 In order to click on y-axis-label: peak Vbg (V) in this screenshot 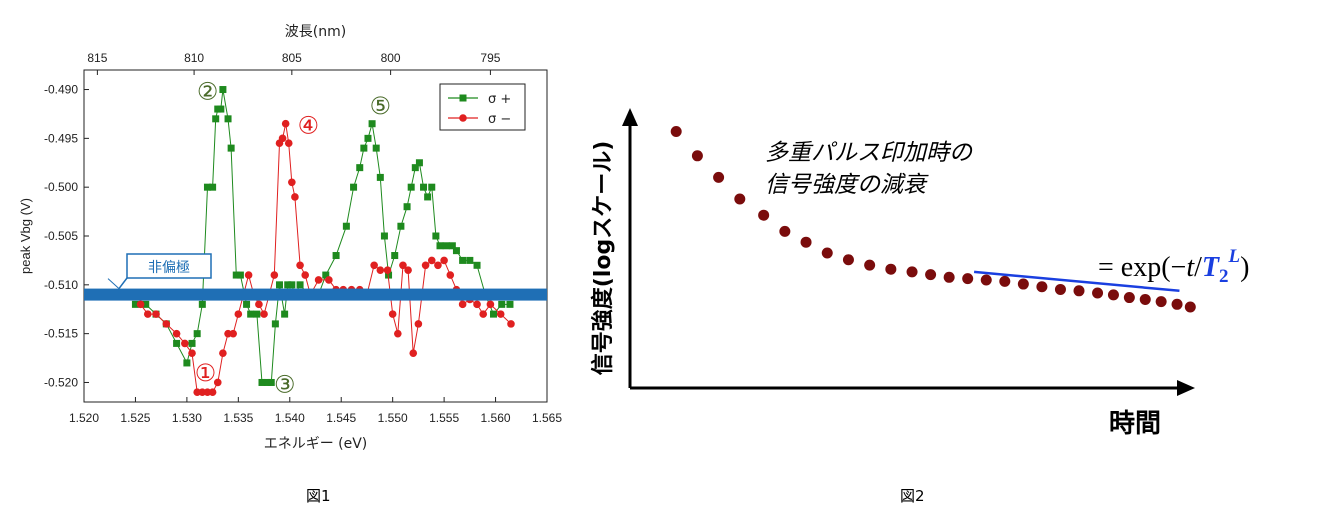, I will do `click(25, 236)`.